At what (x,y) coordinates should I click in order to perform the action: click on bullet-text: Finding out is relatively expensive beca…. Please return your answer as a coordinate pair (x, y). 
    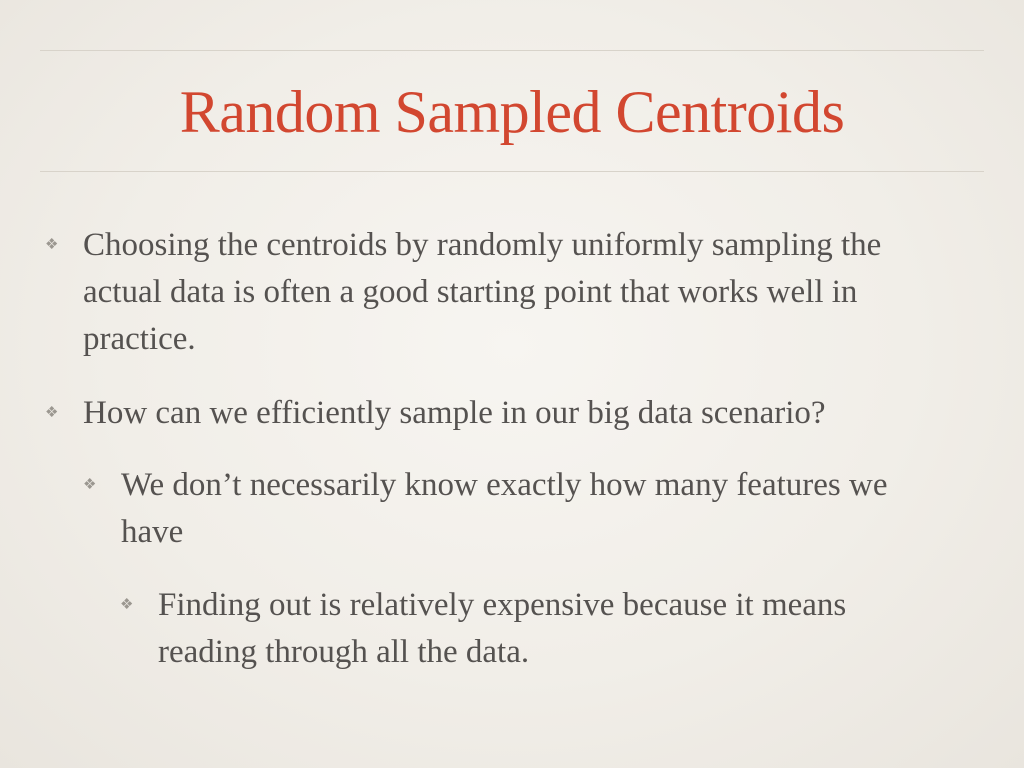
    Looking at the image, I should click on (502, 628).